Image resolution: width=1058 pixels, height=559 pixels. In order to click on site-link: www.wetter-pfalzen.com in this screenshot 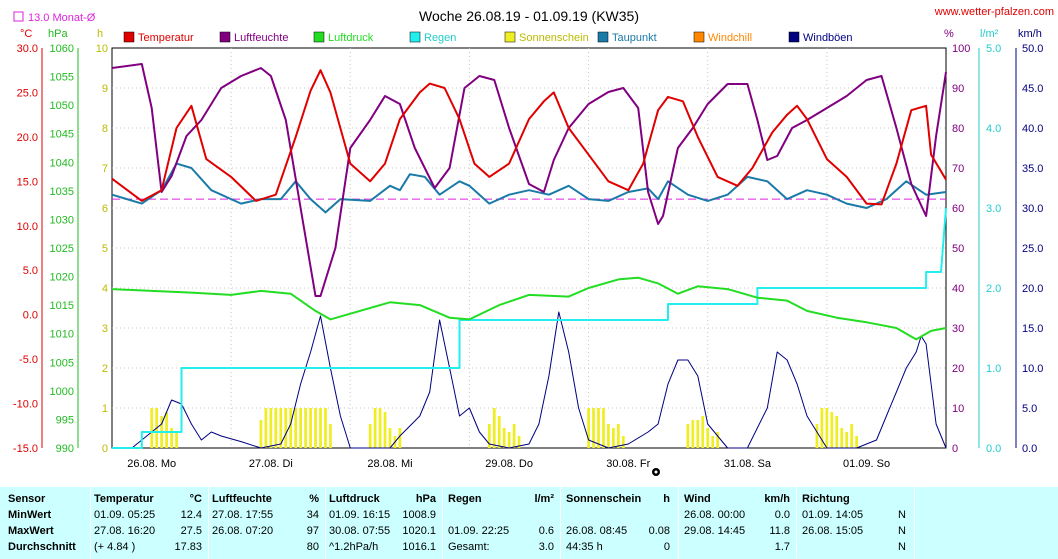, I will do `click(994, 12)`.